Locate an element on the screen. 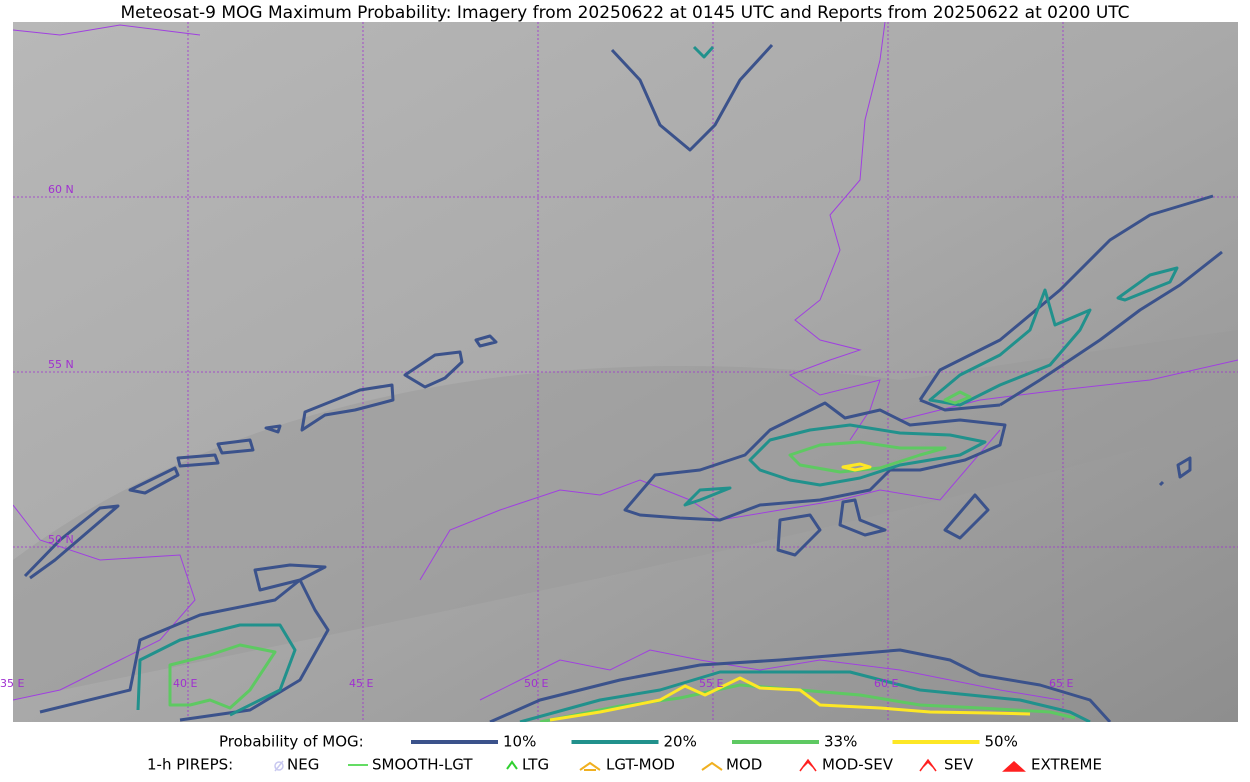  pirep-label: MOD is located at coordinates (744, 765).